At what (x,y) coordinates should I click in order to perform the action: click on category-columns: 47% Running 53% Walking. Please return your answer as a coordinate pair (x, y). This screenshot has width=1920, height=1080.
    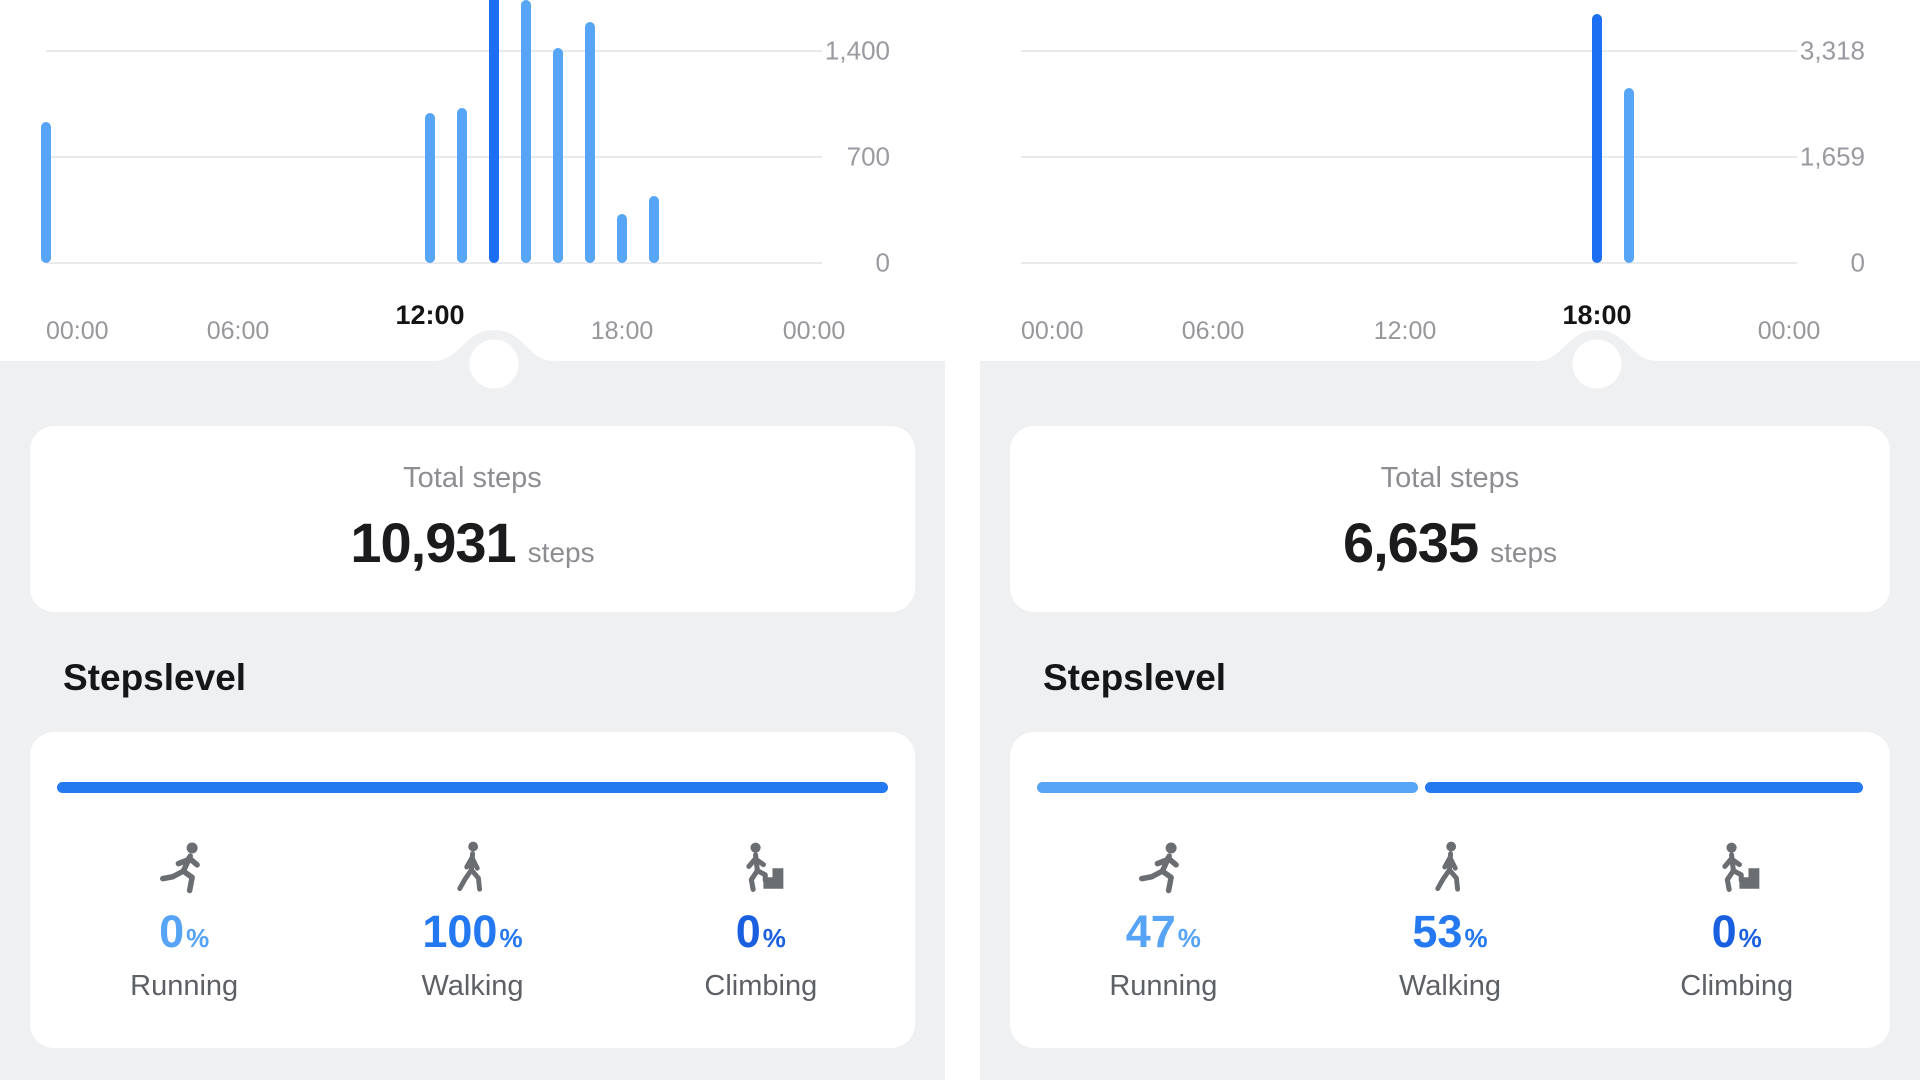
    Looking at the image, I should click on (1450, 919).